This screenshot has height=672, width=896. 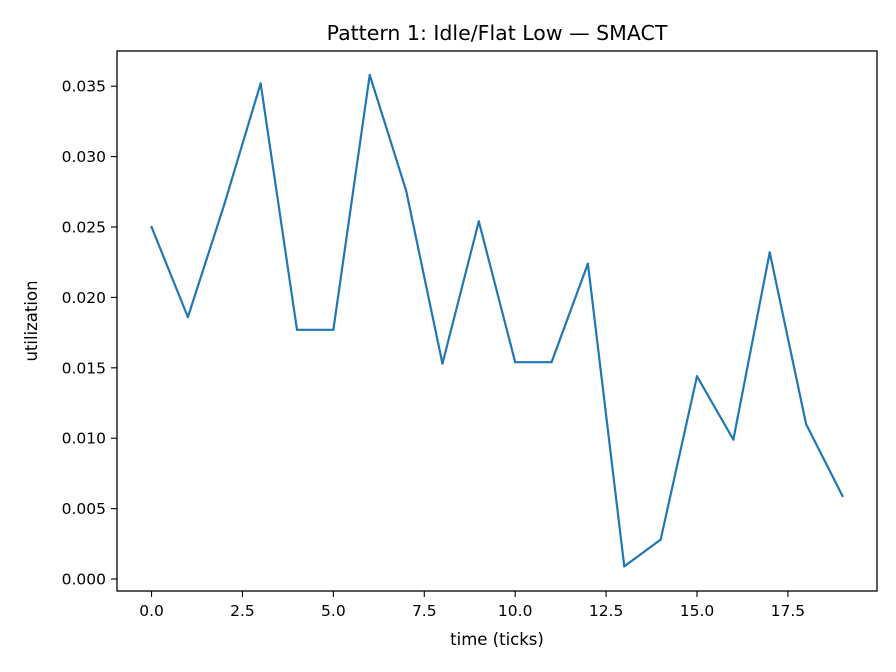 I want to click on y-axis-label: utilization, so click(x=31, y=320).